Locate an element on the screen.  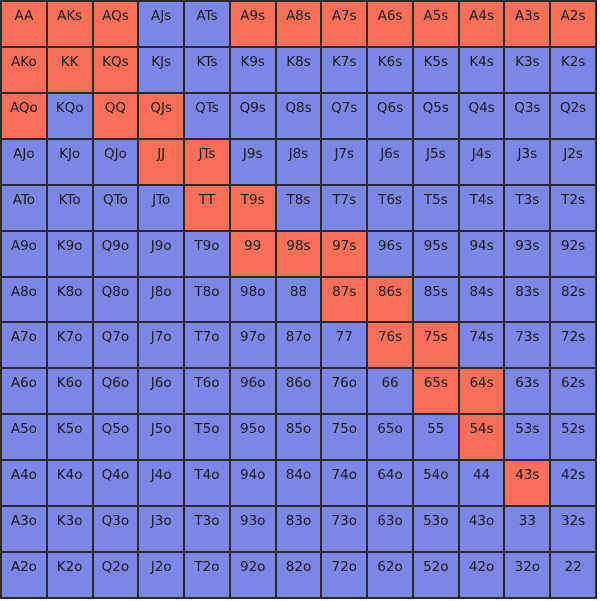
hand-cell-a4s: A4s is located at coordinates (481, 24).